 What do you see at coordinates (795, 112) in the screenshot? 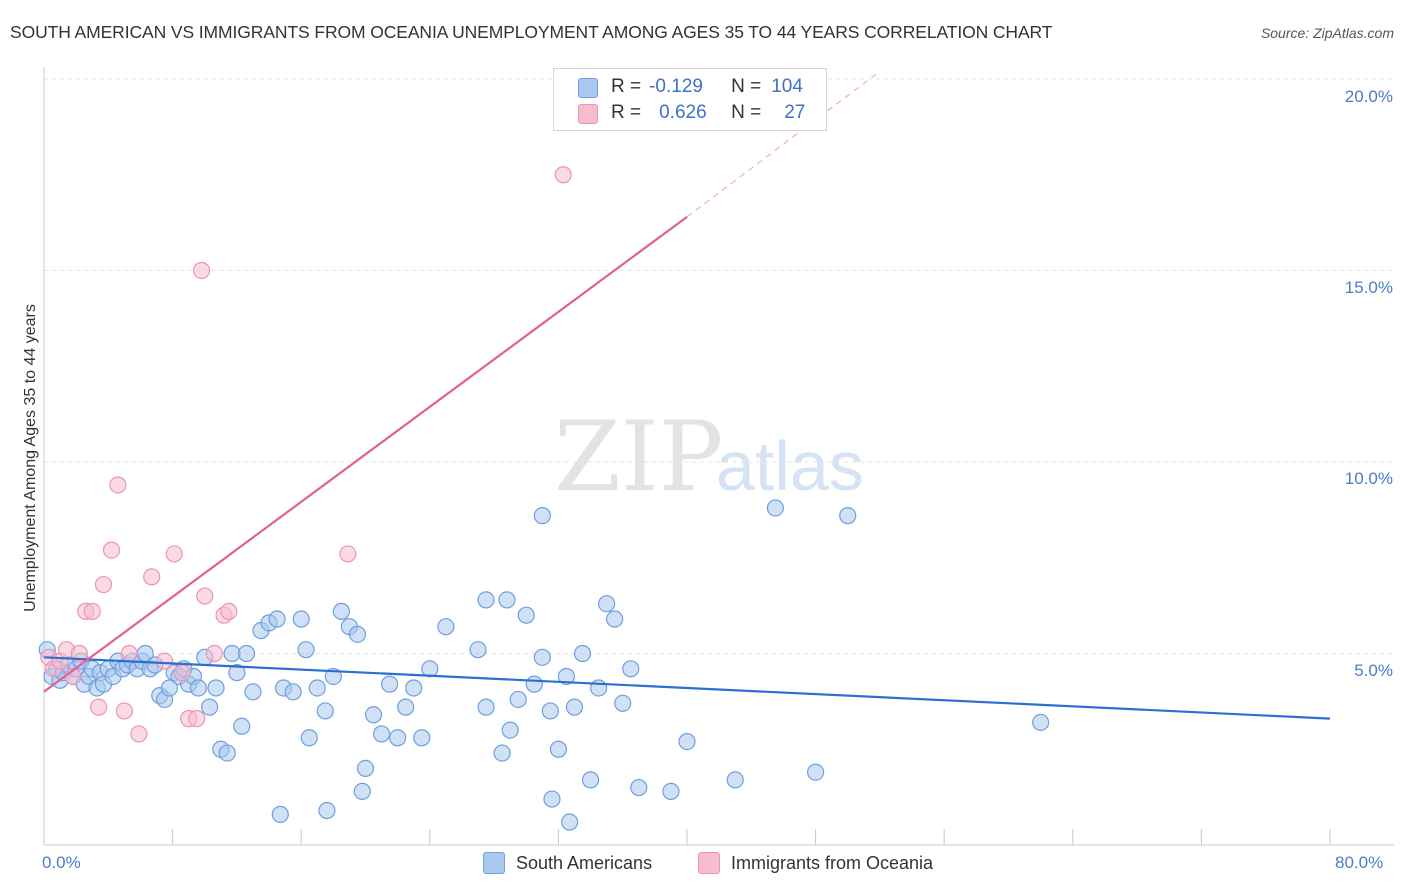
I see `legend-n-value: 27` at bounding box center [795, 112].